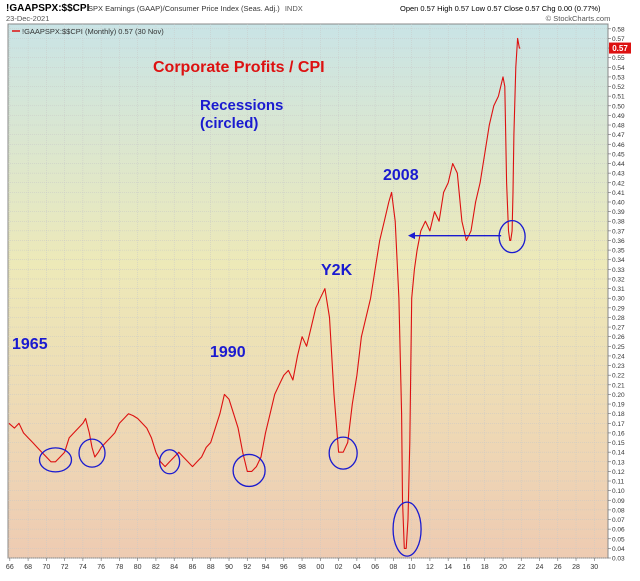 The height and width of the screenshot is (581, 640). I want to click on x-tick-label: 96, so click(284, 567).